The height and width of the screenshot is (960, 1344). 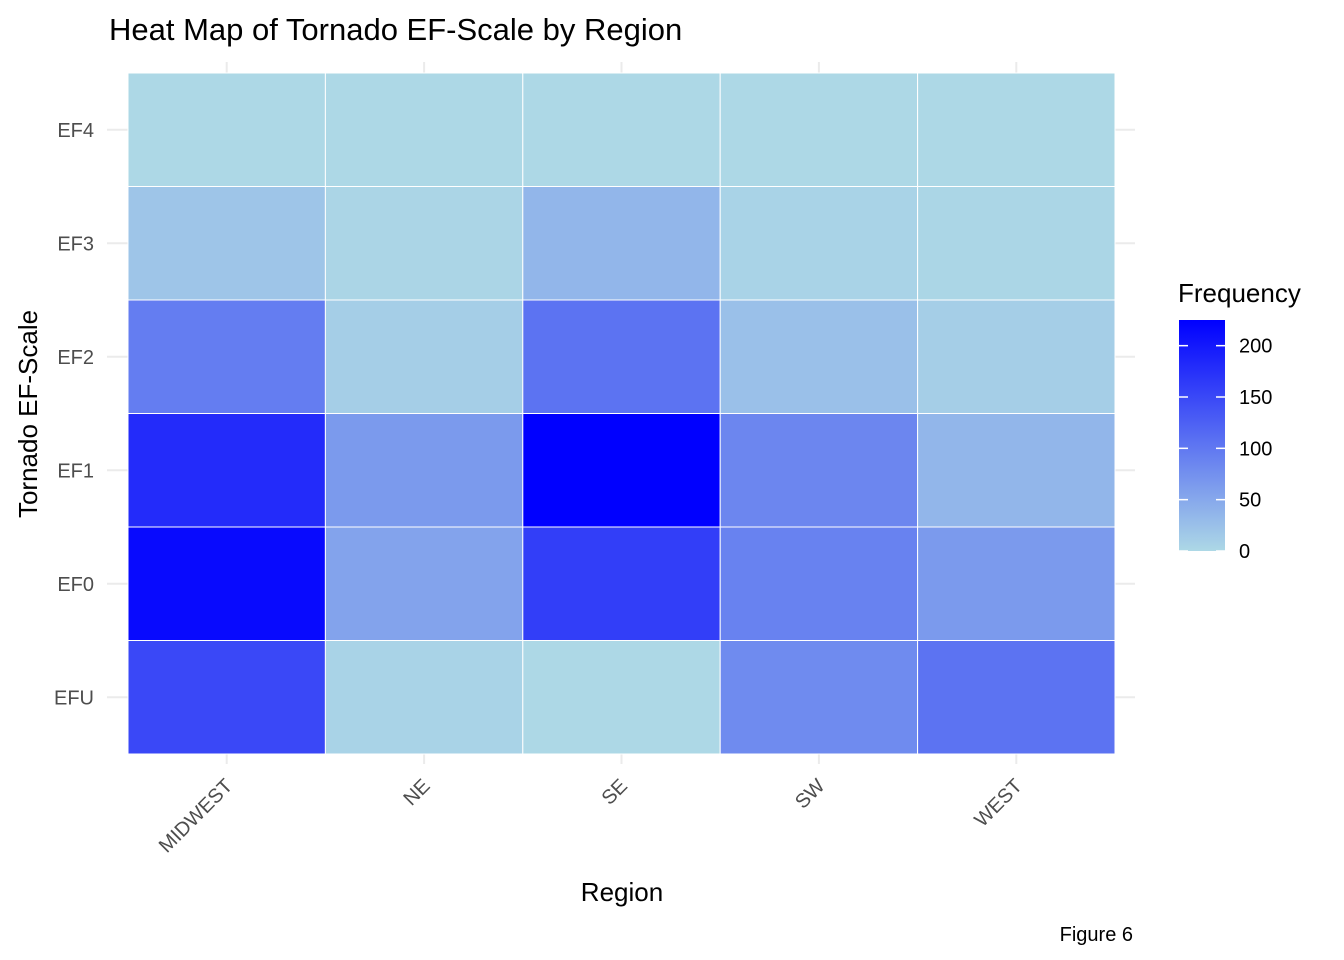 What do you see at coordinates (1255, 449) in the screenshot?
I see `legend-tick-label: 100` at bounding box center [1255, 449].